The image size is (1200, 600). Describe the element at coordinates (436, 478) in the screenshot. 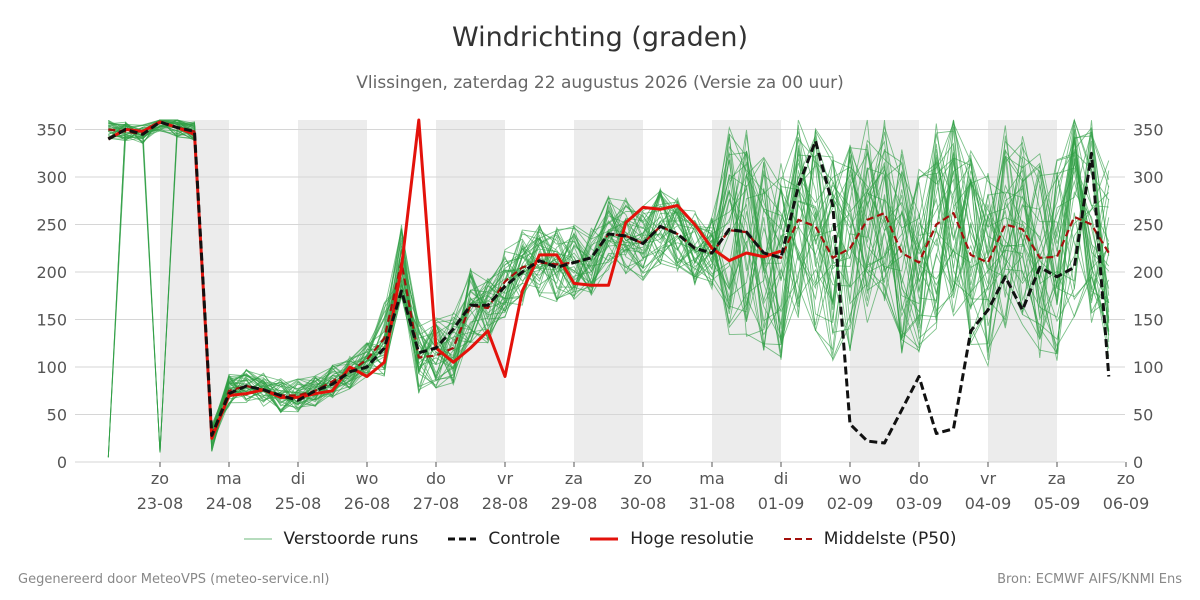

I see `x-tick-day-4: do` at that location.